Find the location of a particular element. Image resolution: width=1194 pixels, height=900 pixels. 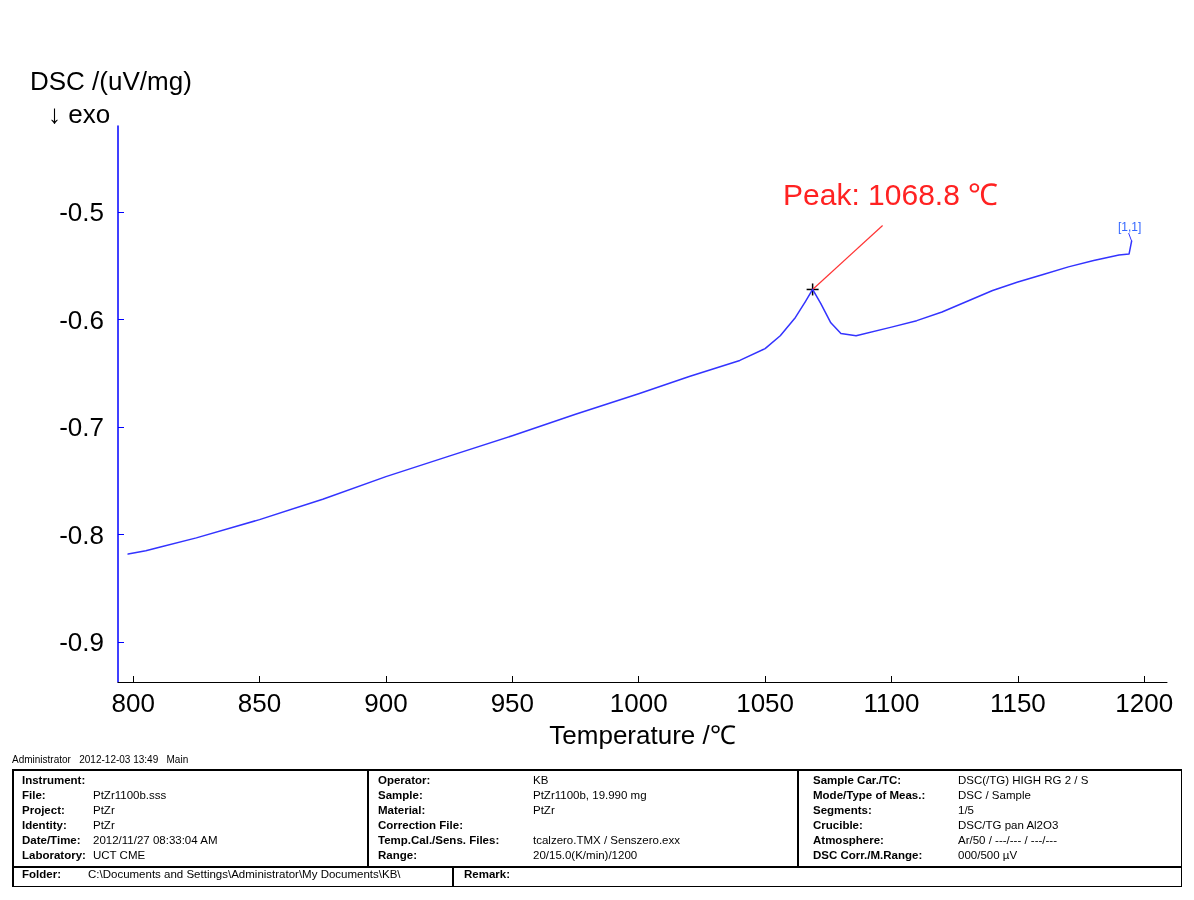

text: Identity: is located at coordinates (44, 825).